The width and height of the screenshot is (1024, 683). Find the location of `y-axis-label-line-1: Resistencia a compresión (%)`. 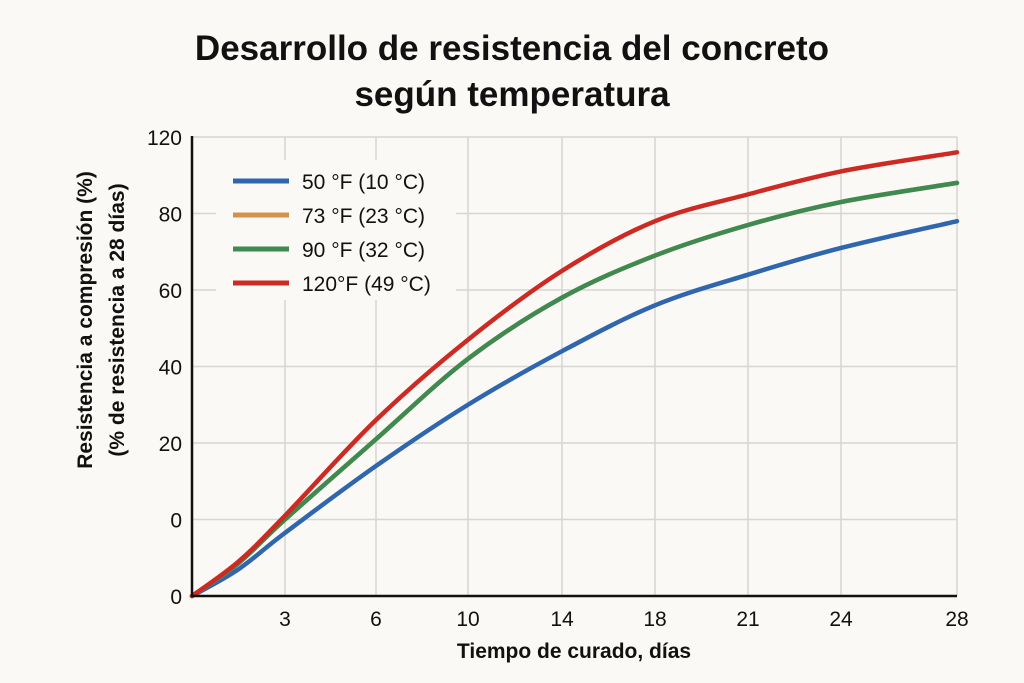

y-axis-label-line-1: Resistencia a compresión (%) is located at coordinates (85, 320).